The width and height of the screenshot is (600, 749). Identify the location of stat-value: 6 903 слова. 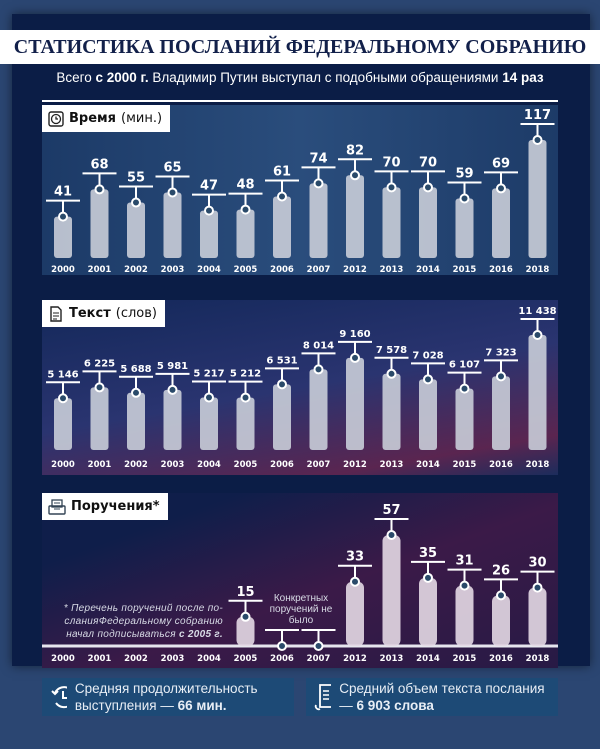
(395, 705).